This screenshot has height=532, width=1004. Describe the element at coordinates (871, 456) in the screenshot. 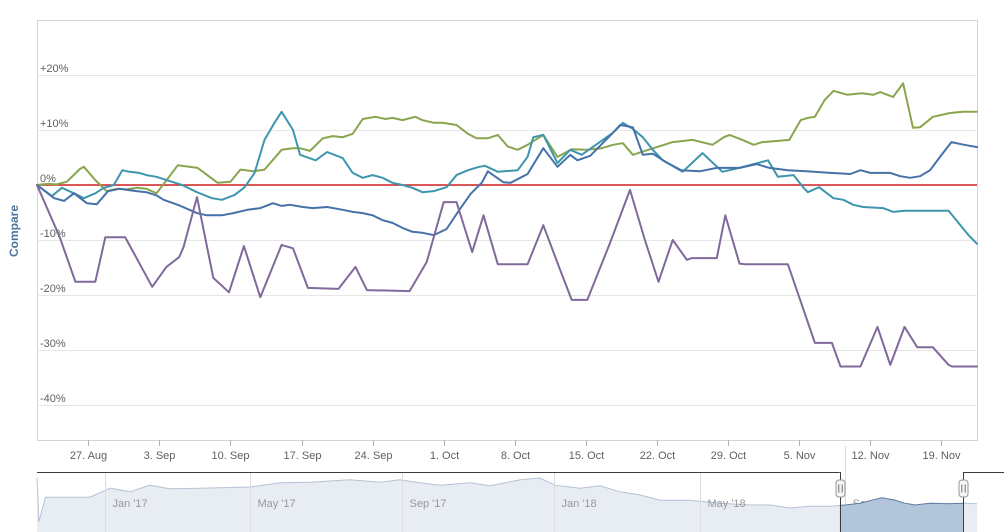

I see `x-axis-label: 12. Nov` at that location.